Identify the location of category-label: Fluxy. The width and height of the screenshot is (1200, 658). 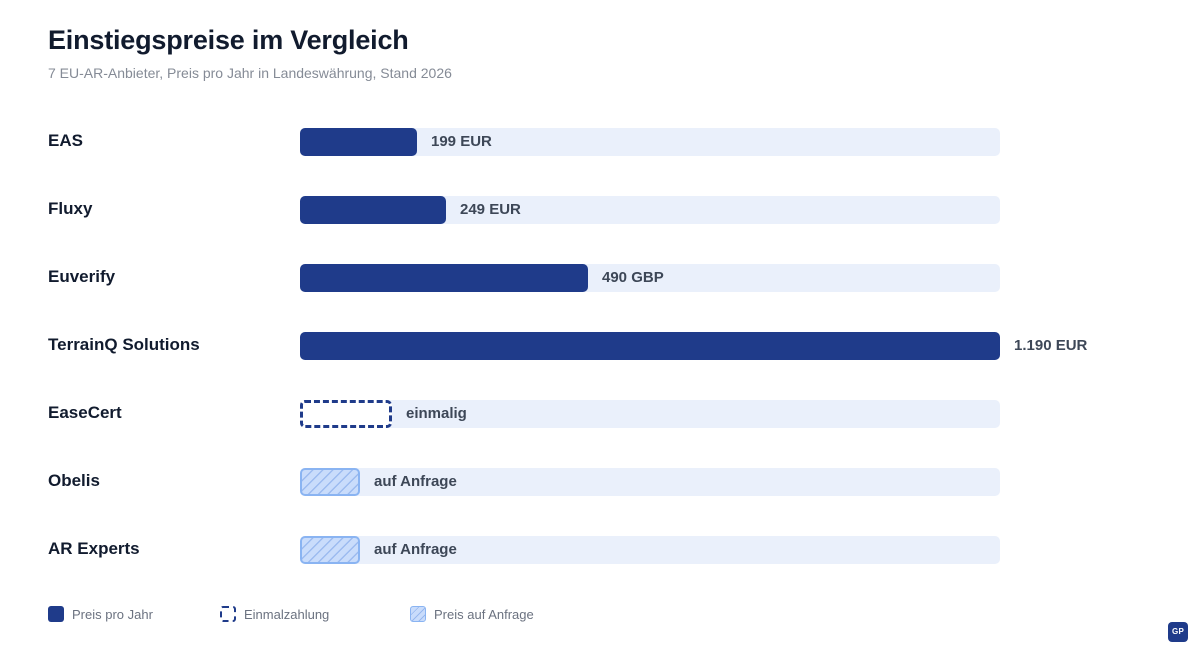
(70, 208).